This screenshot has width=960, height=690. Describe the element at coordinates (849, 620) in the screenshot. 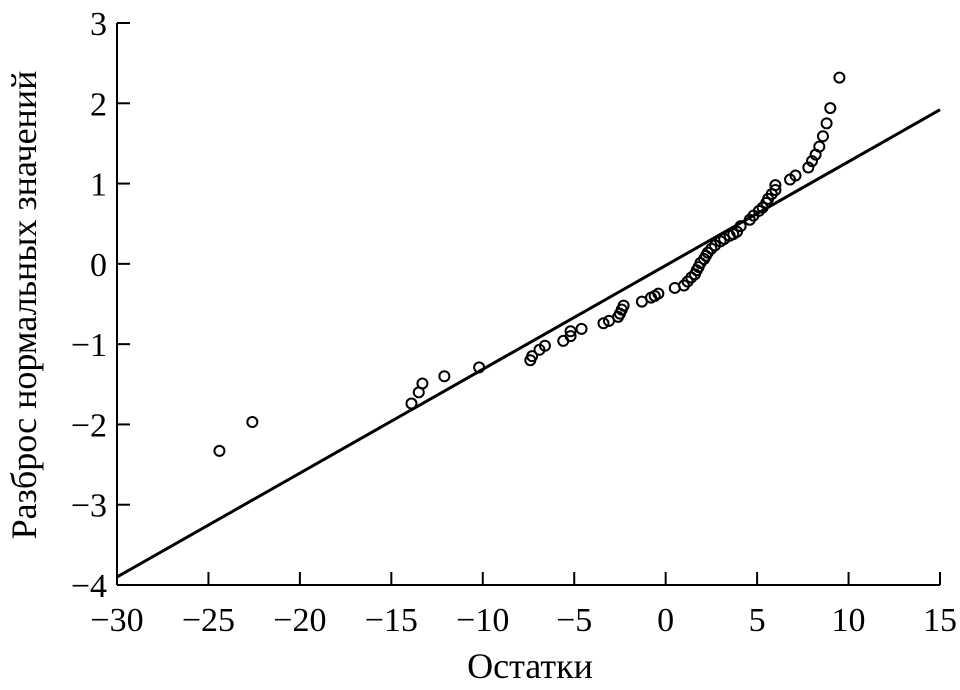

I see `x-tick-label: 10` at that location.